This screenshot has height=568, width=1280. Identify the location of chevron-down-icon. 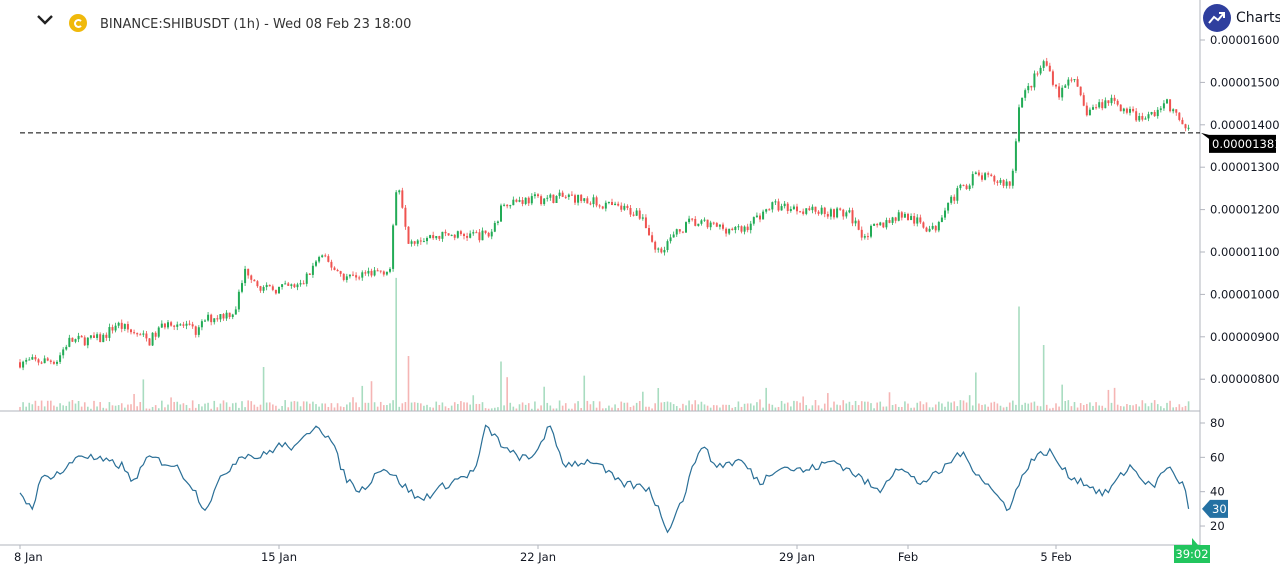
(45, 20).